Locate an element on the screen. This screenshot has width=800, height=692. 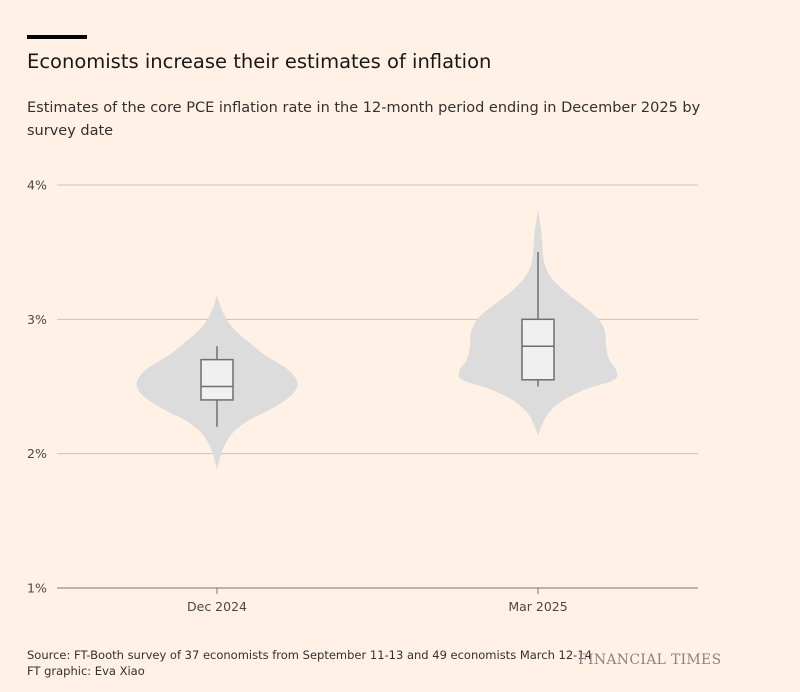
y-tick-label: 2% is located at coordinates (37, 453).